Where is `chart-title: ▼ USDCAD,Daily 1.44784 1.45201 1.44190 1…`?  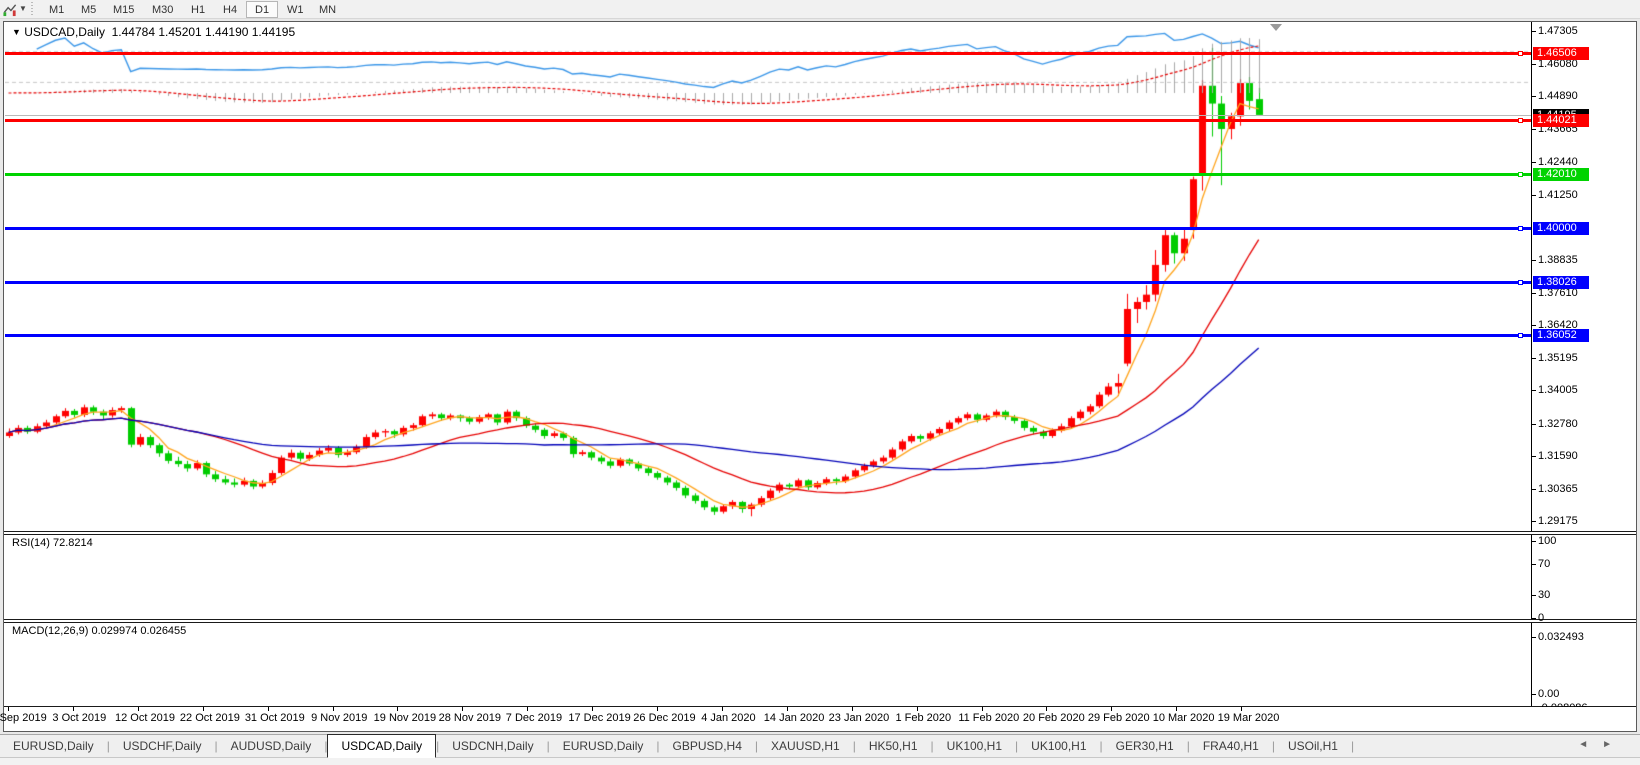
chart-title: ▼ USDCAD,Daily 1.44784 1.45201 1.44190 1… is located at coordinates (153, 32).